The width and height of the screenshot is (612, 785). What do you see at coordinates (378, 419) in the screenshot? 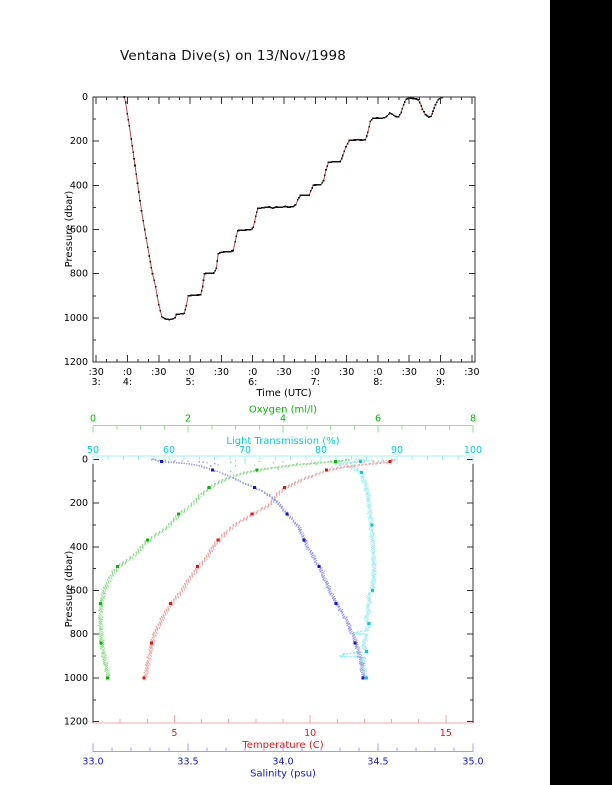
I see `svg-text: 6` at bounding box center [378, 419].